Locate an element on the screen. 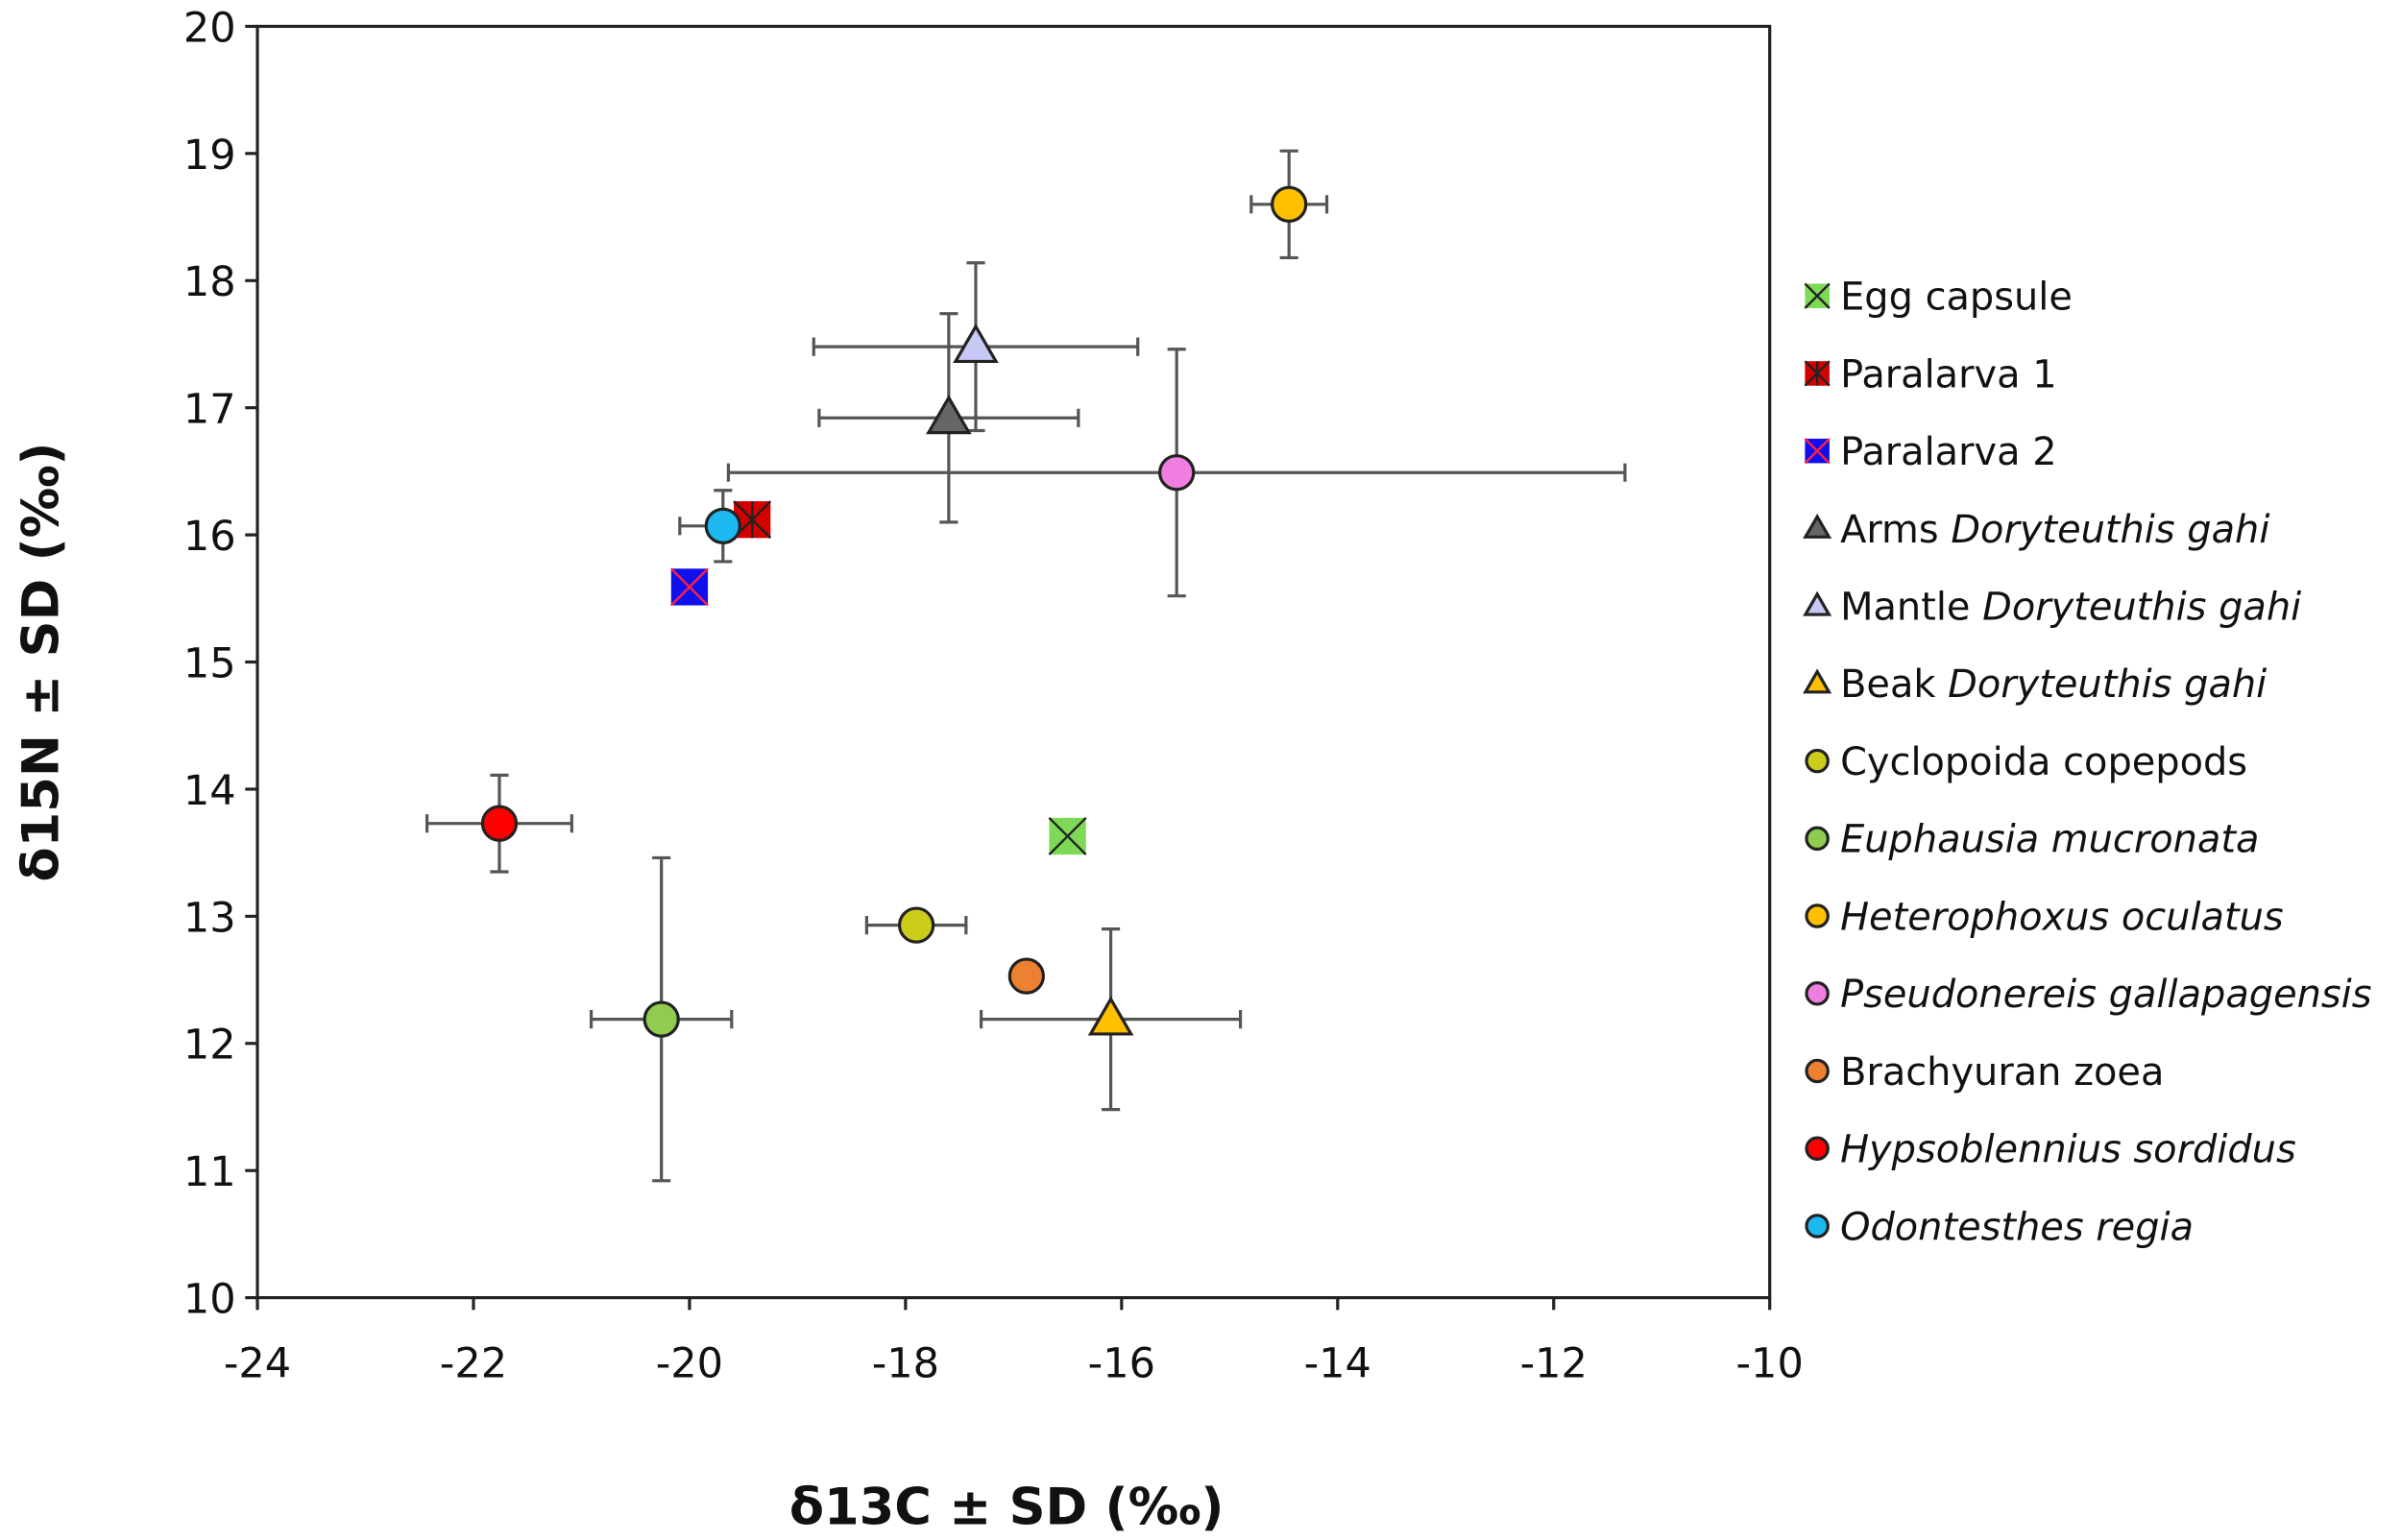 This screenshot has width=2401, height=1540. x-tick-label: -18 is located at coordinates (905, 1364).